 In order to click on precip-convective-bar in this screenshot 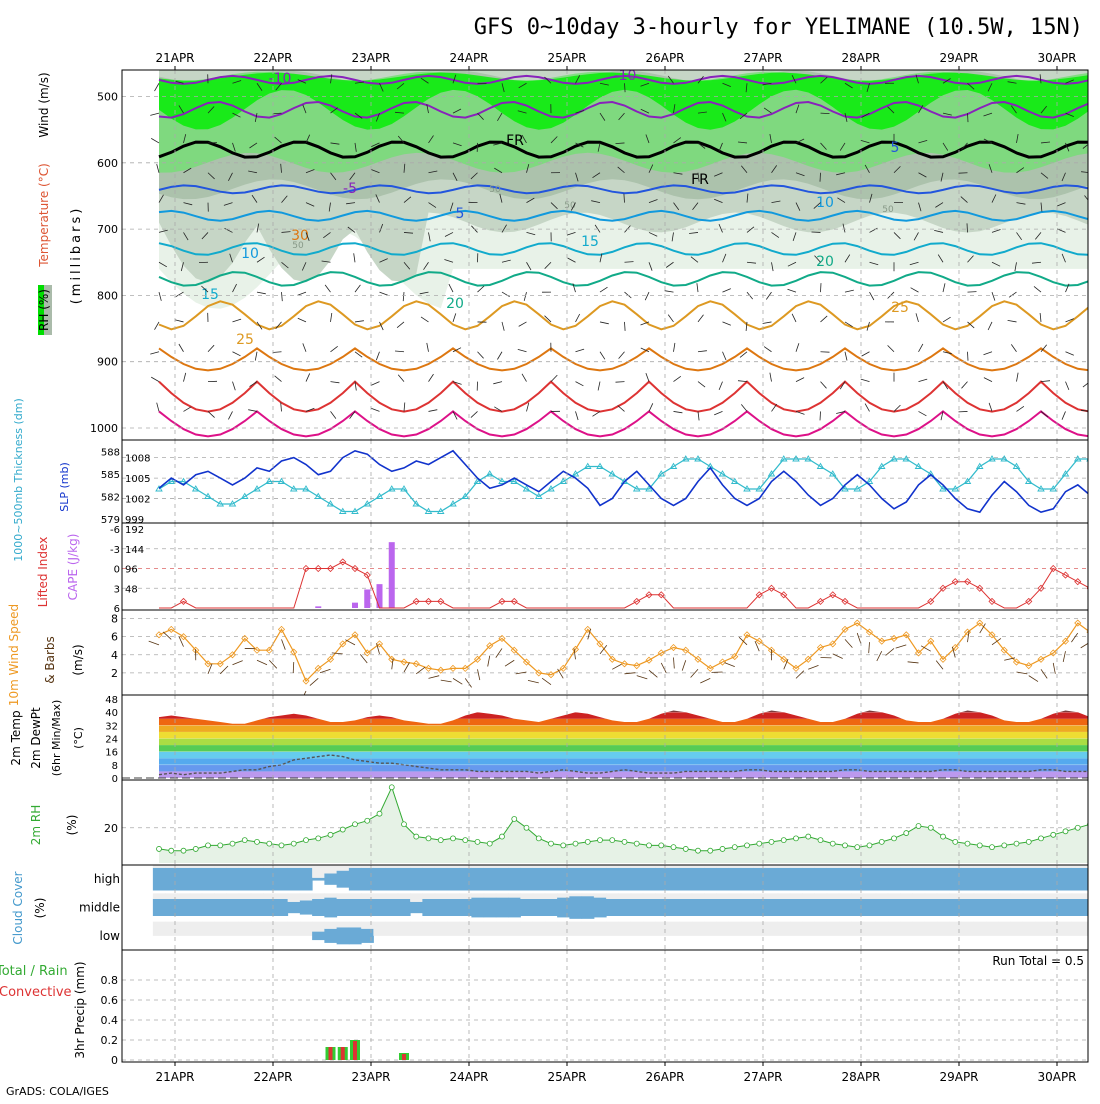, I will do `click(355, 1050)`.